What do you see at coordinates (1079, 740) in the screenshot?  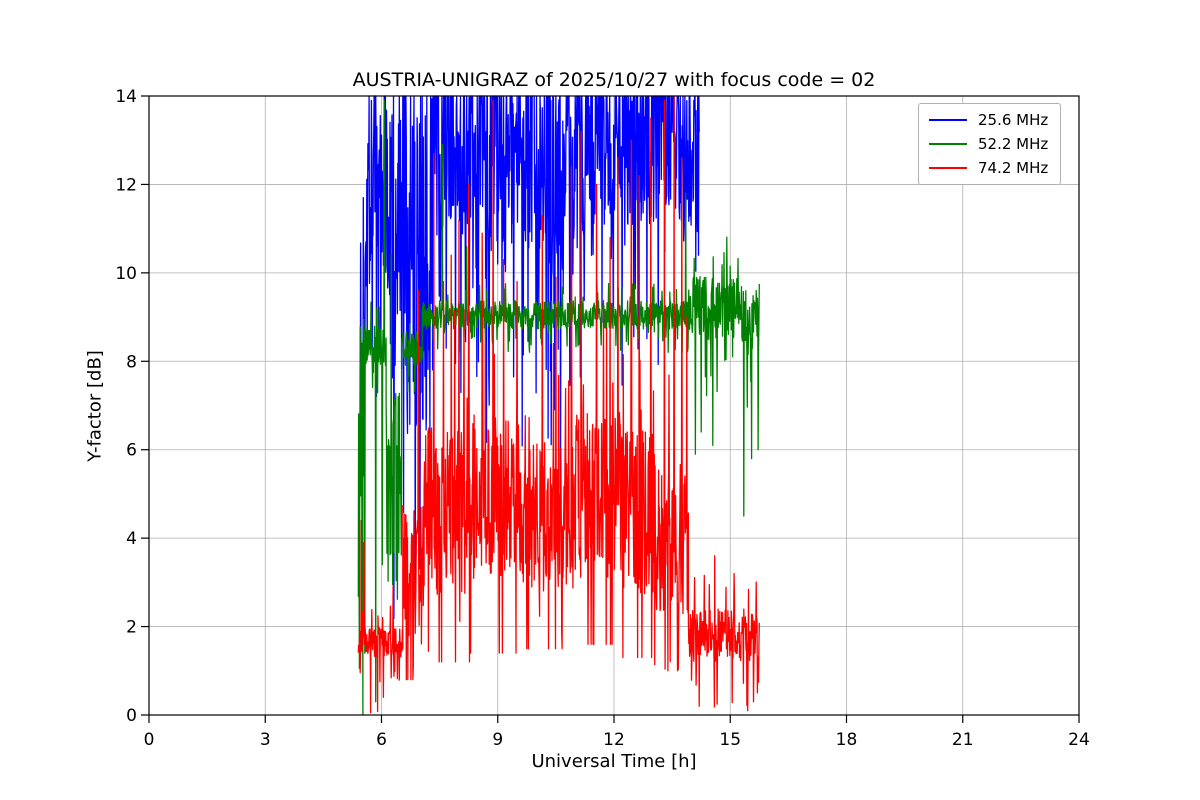 I see `x-tick-label: 24` at bounding box center [1079, 740].